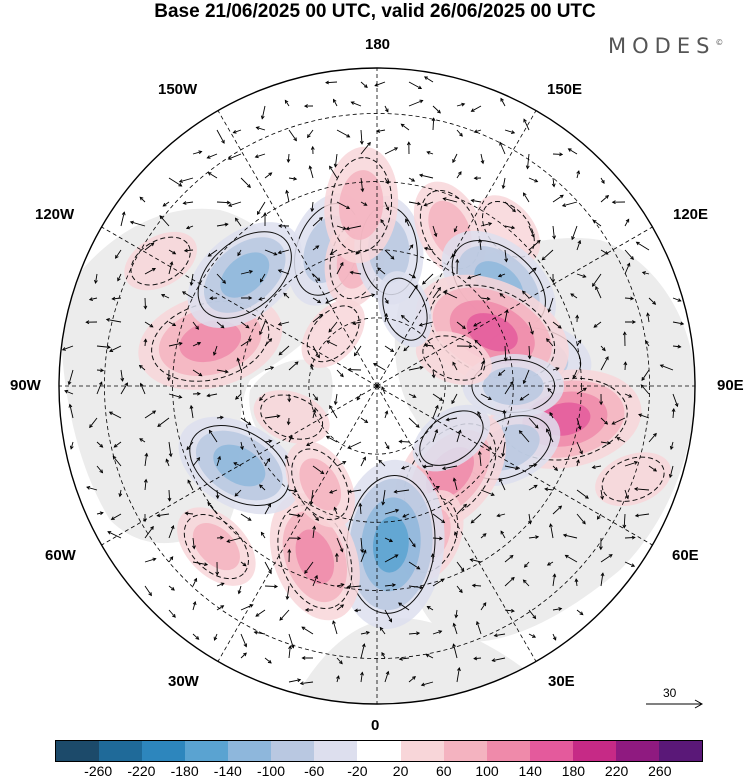 Image resolution: width=750 pixels, height=783 pixels. Describe the element at coordinates (390, 544) in the screenshot. I see `negative-anomaly-shading` at that location.